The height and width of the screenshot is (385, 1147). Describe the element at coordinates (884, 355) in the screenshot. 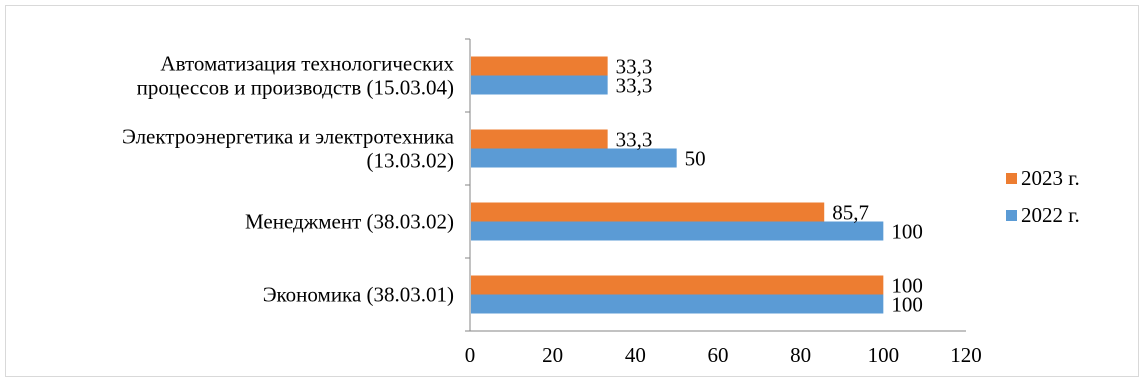

I see `x-tick-label: 100` at that location.